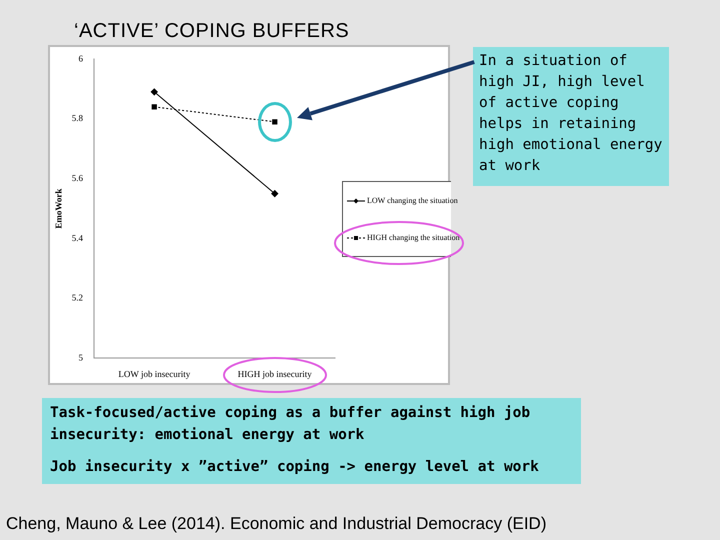 This screenshot has height=540, width=720. Describe the element at coordinates (81, 58) in the screenshot. I see `y-tick-label: 6` at that location.